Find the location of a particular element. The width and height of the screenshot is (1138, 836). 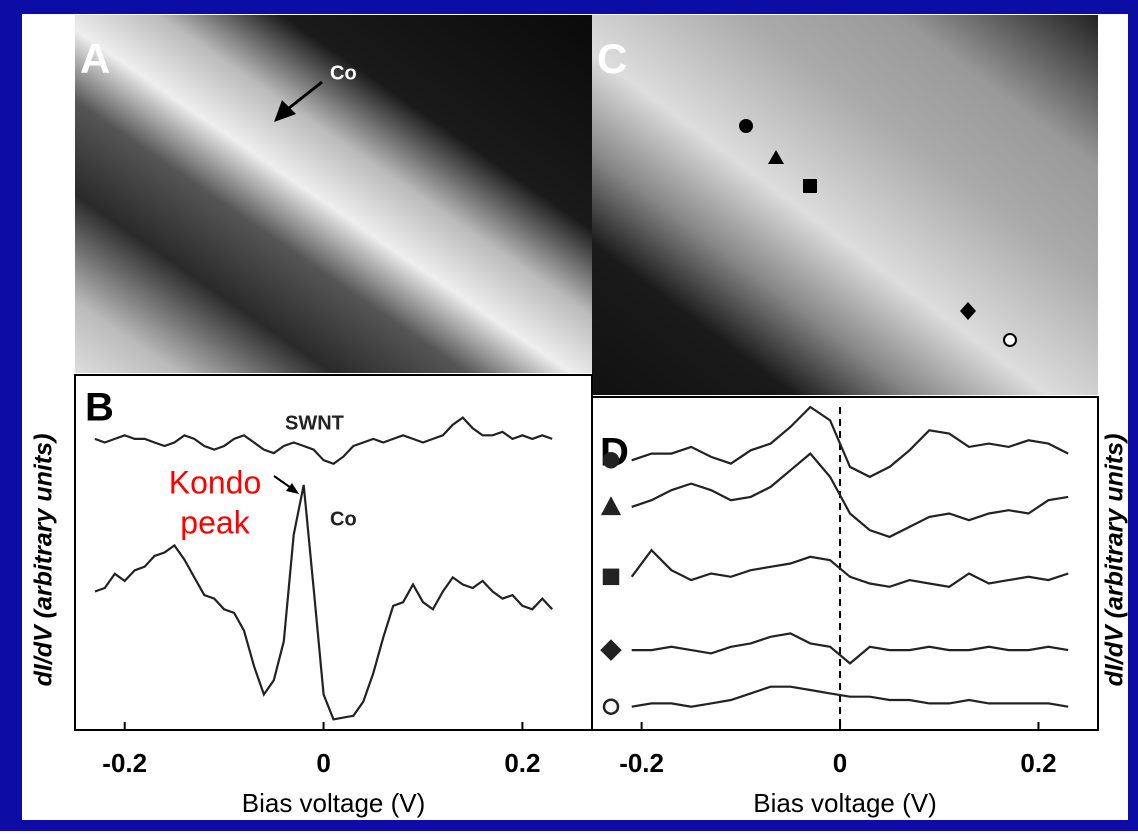

annotation: peak is located at coordinates (215, 522).